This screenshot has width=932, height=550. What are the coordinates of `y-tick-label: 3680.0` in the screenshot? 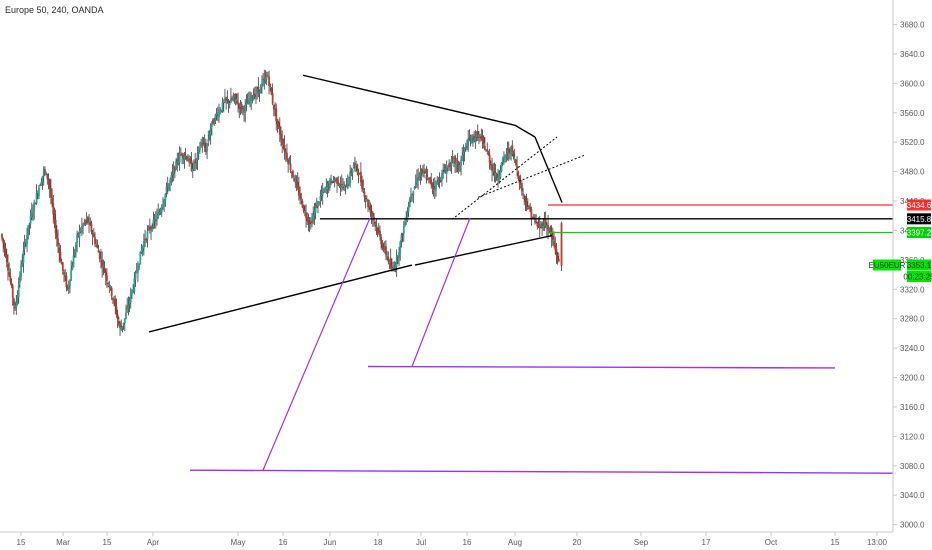 It's located at (912, 25).